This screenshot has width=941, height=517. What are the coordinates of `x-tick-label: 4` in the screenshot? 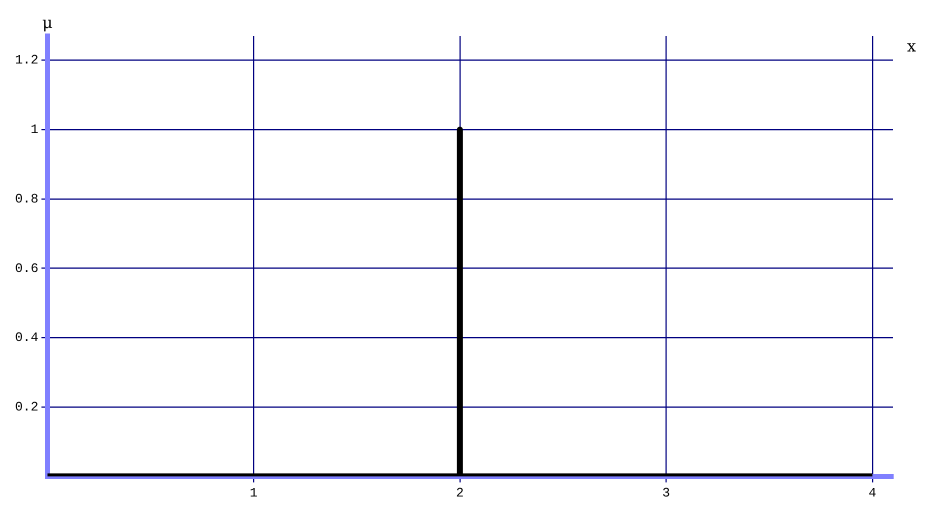 It's located at (872, 493).